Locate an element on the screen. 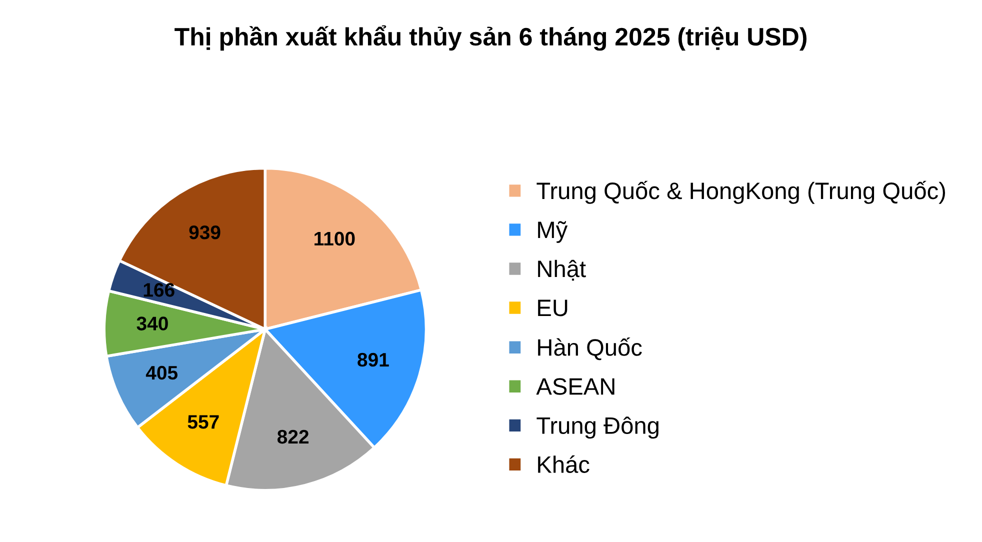 This screenshot has width=982, height=542. data-label: 1100 is located at coordinates (334, 239).